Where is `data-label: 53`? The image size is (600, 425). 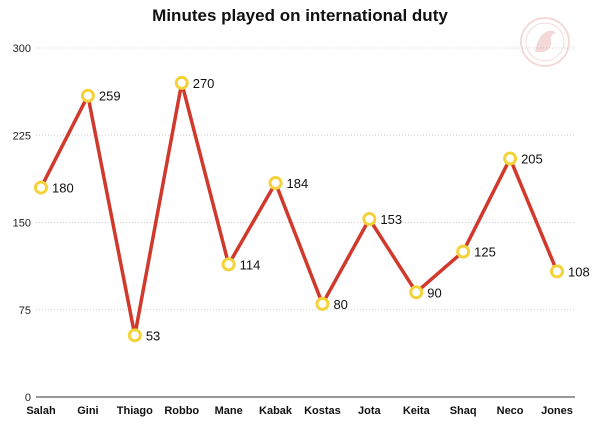
data-label: 53 is located at coordinates (153, 335).